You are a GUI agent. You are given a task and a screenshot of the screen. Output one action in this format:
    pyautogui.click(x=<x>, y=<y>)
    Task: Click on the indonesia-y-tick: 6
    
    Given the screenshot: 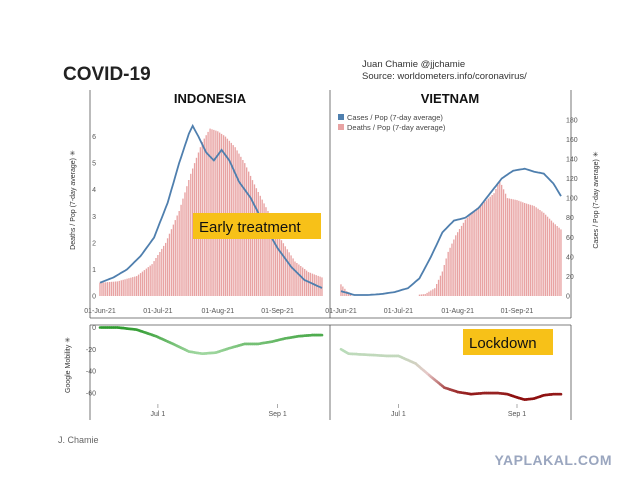 What is the action you would take?
    pyautogui.click(x=94, y=137)
    